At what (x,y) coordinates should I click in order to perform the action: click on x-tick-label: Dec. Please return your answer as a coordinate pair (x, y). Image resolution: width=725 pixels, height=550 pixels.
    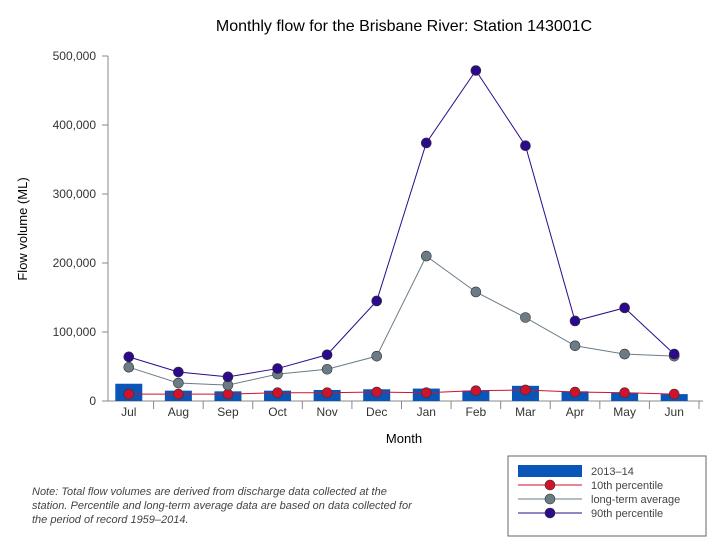
    Looking at the image, I should click on (376, 412).